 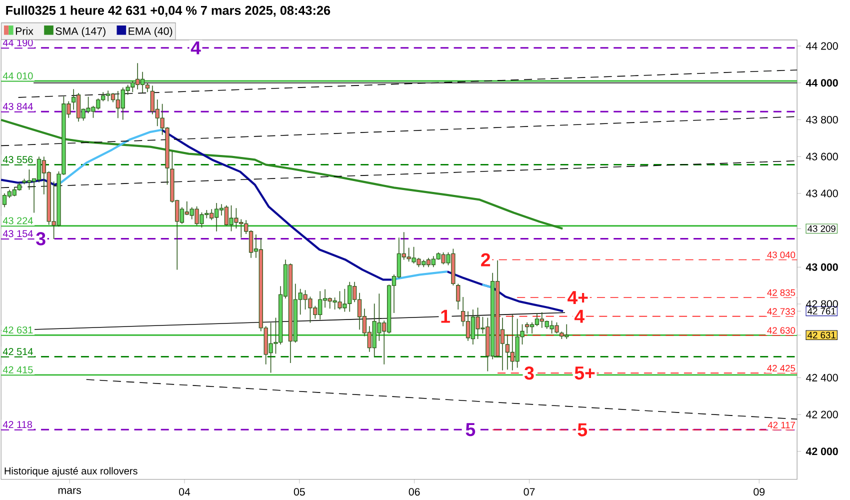 I want to click on x-tick-label: 04, so click(x=184, y=492).